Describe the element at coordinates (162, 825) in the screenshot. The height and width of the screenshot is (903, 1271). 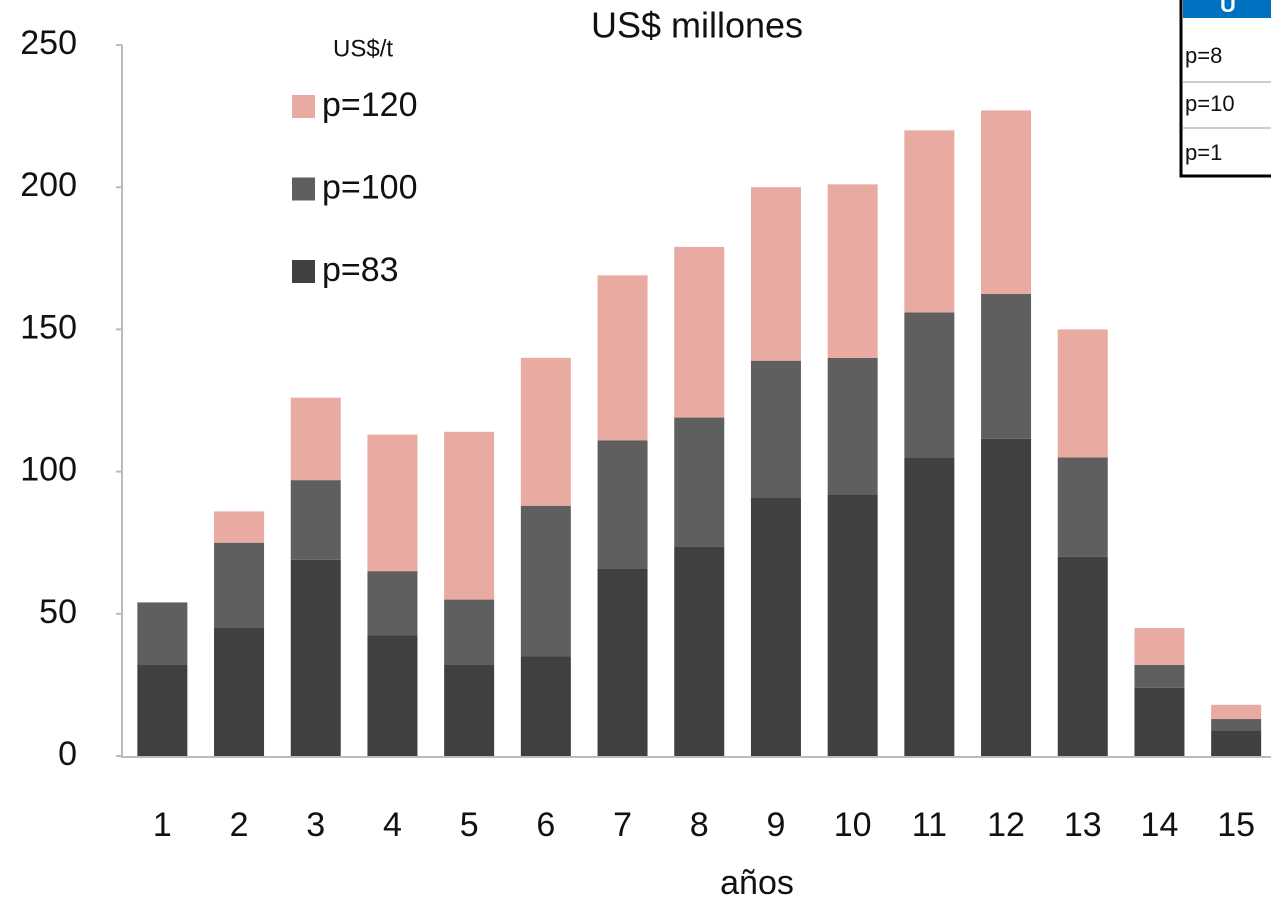
I see `x-tick-label: 1` at that location.